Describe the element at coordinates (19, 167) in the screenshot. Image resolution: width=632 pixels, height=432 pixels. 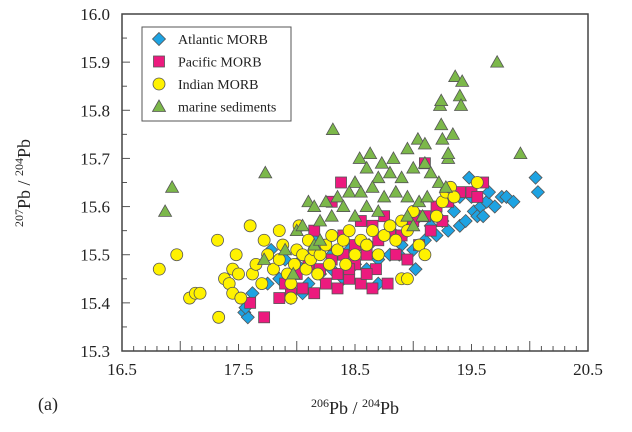
I see `y-superscript-2: 204` at that location.